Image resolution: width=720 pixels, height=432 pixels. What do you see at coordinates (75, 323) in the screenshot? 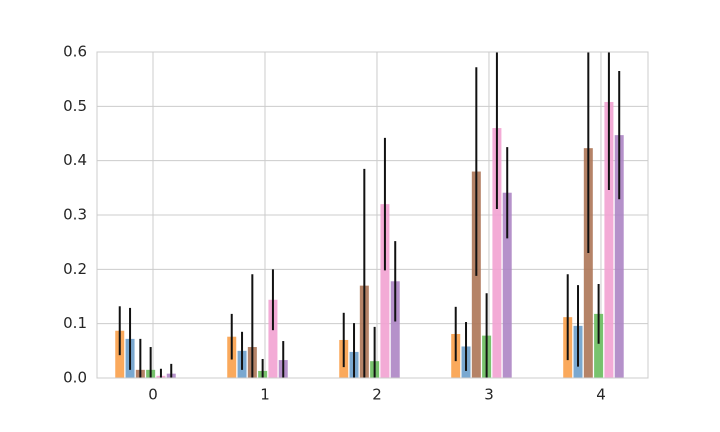
I see `y-tick-label: 0.1` at bounding box center [75, 323].